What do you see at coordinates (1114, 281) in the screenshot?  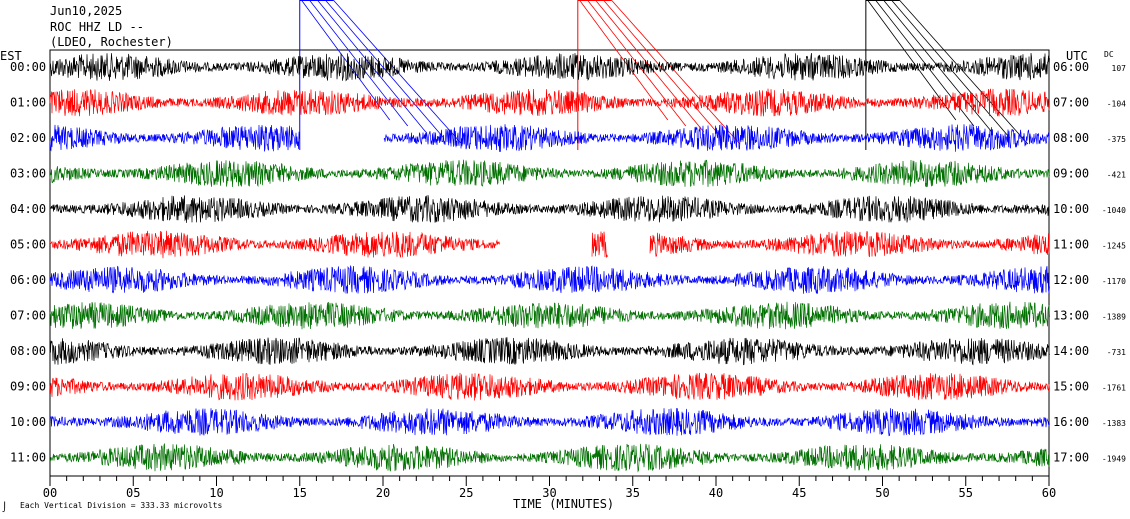 I see `dc-offset-label: -1170` at bounding box center [1114, 281].